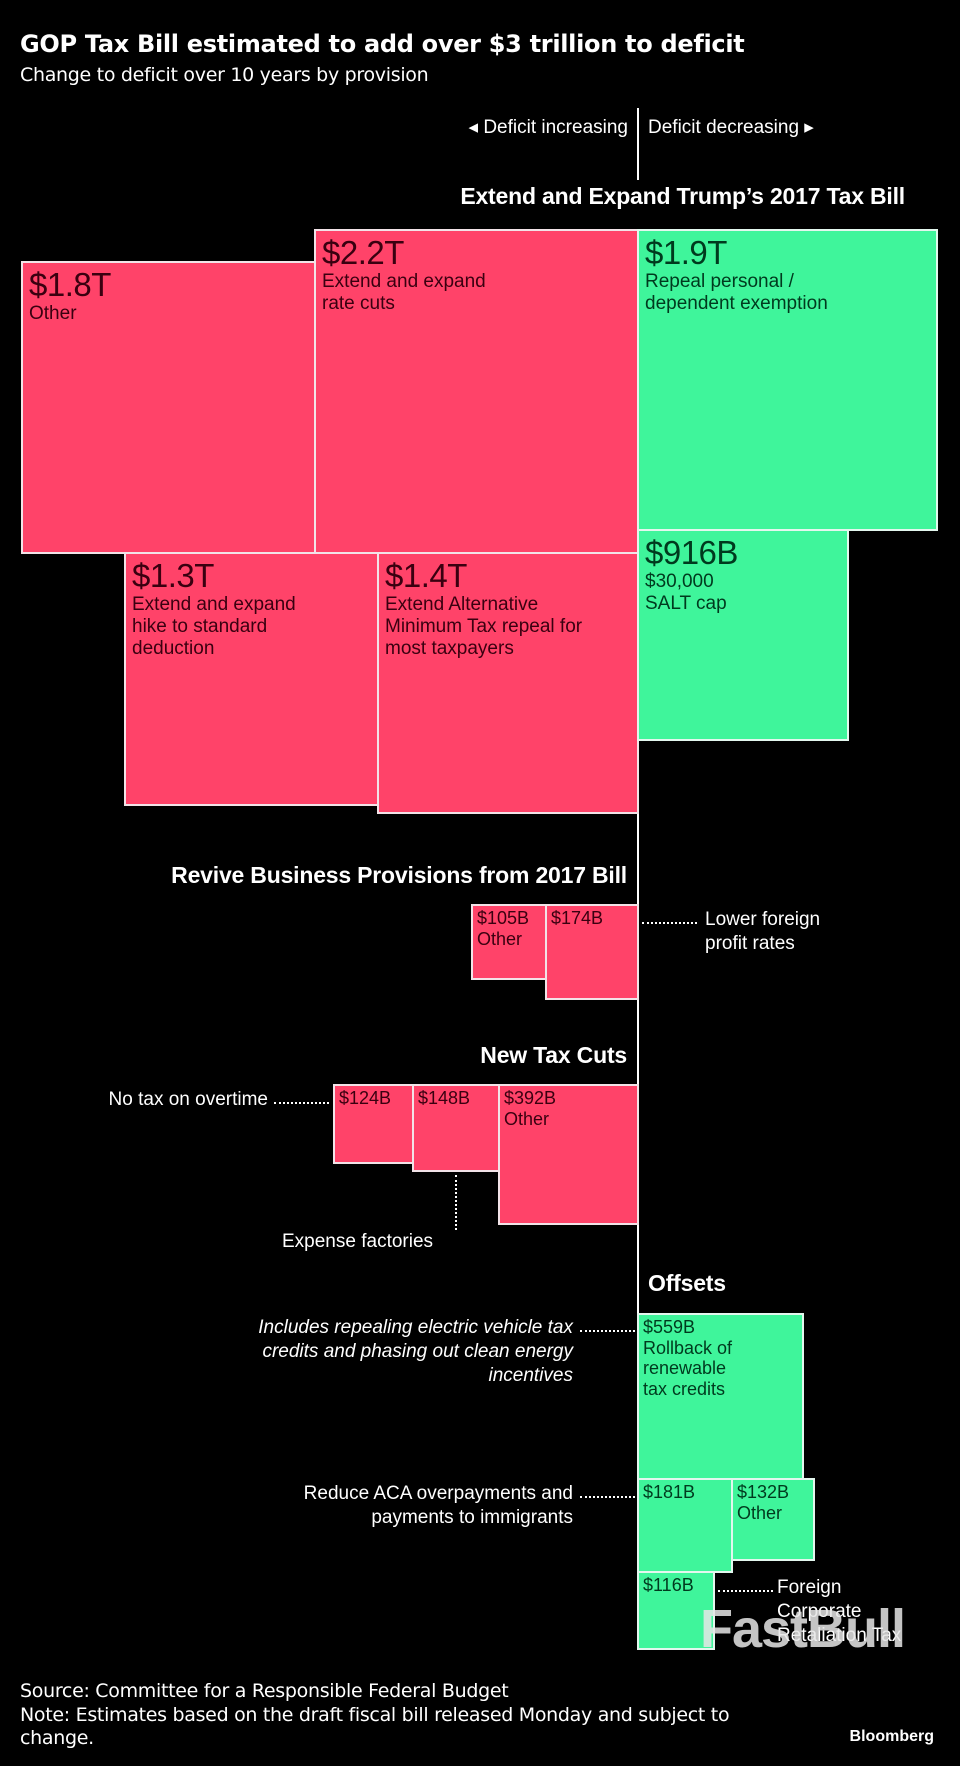 The image size is (960, 1766). I want to click on cell-value: $2.2T, so click(363, 252).